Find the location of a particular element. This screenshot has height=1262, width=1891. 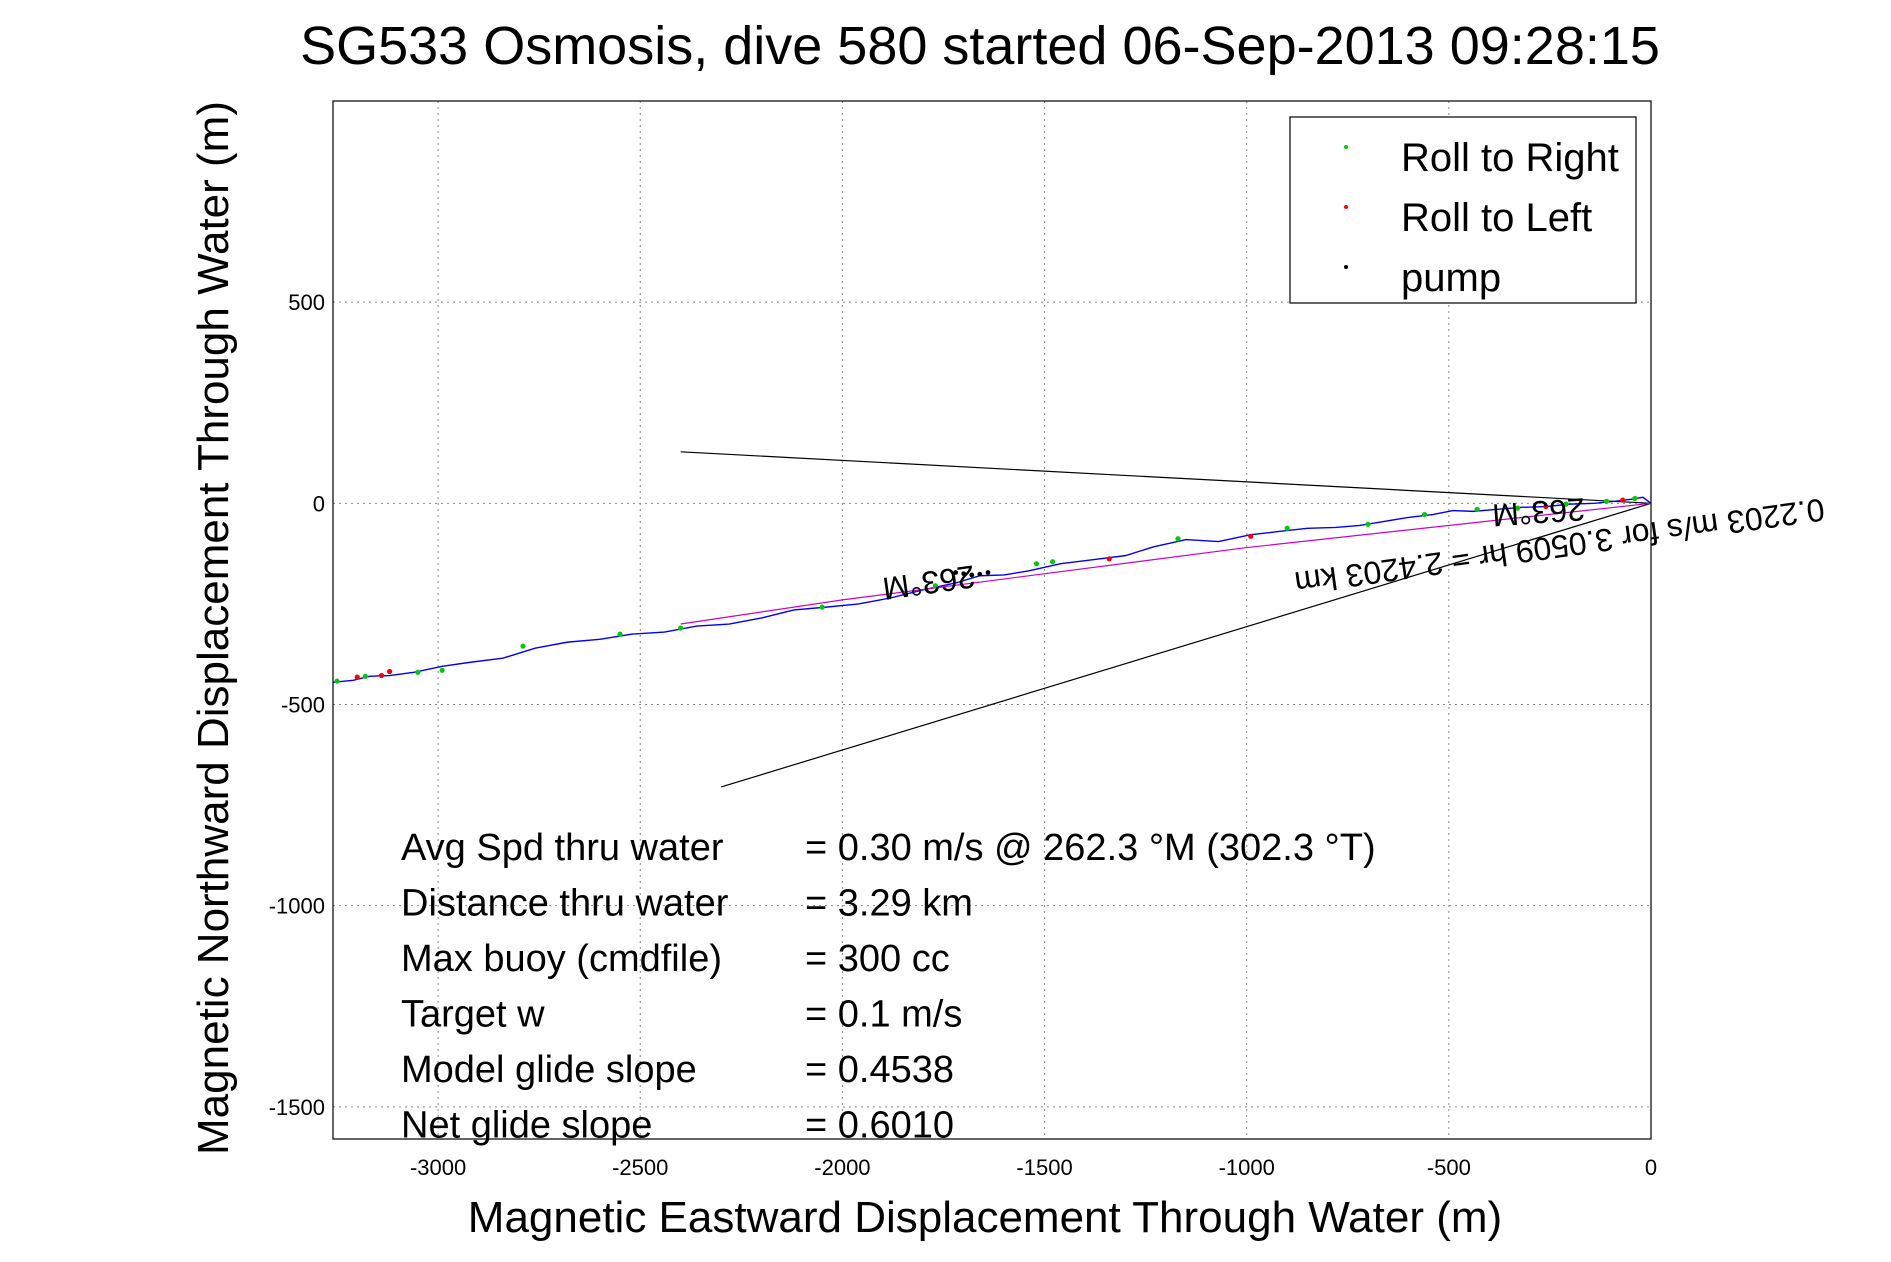

y-tick-label: -1000 is located at coordinates (297, 906).